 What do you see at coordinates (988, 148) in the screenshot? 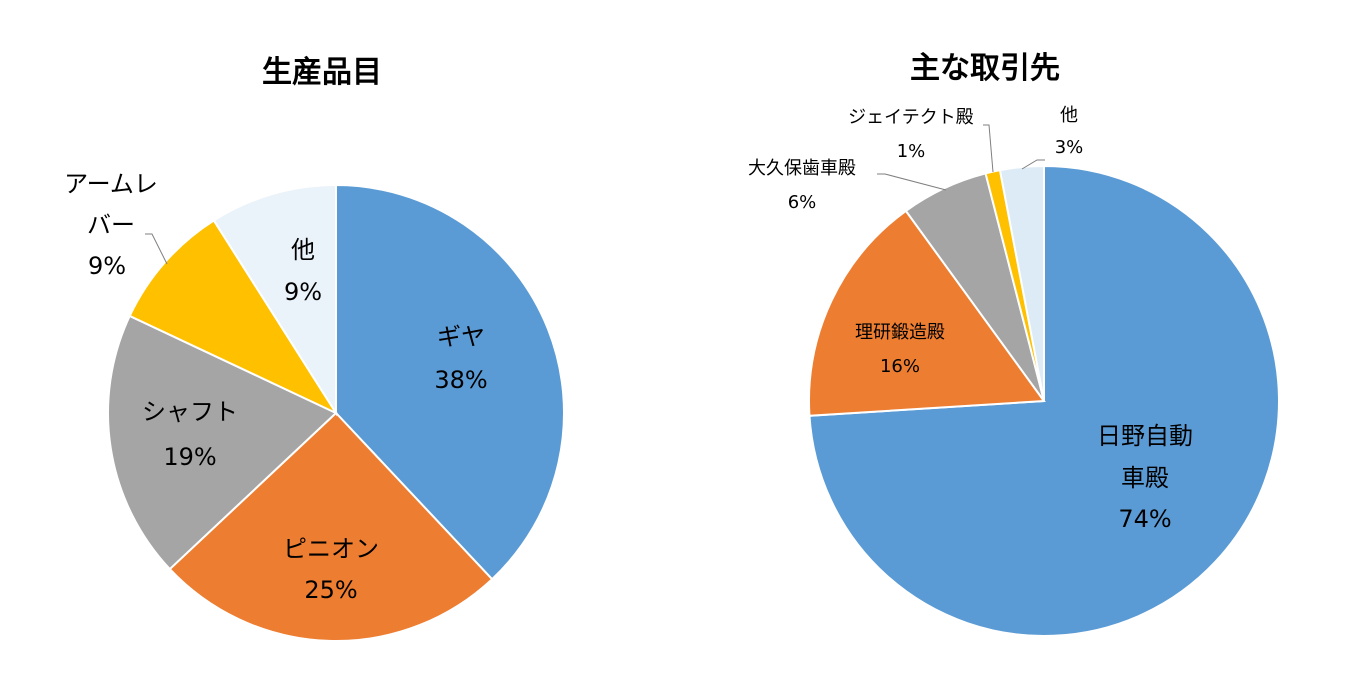
I see `chart-2-leader-jtekt` at bounding box center [988, 148].